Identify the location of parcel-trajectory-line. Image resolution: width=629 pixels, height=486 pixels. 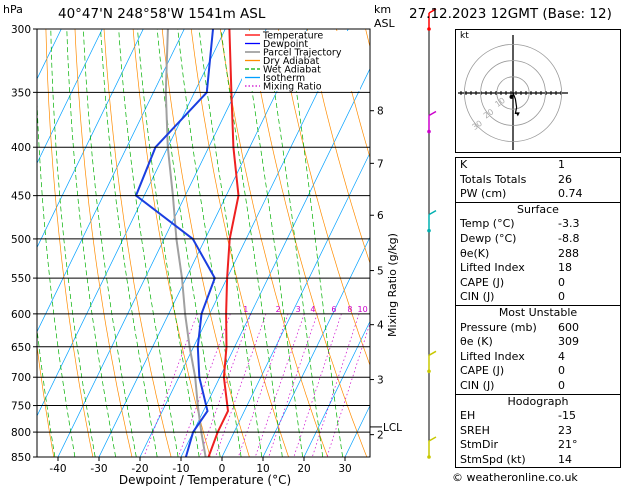
(185, 243).